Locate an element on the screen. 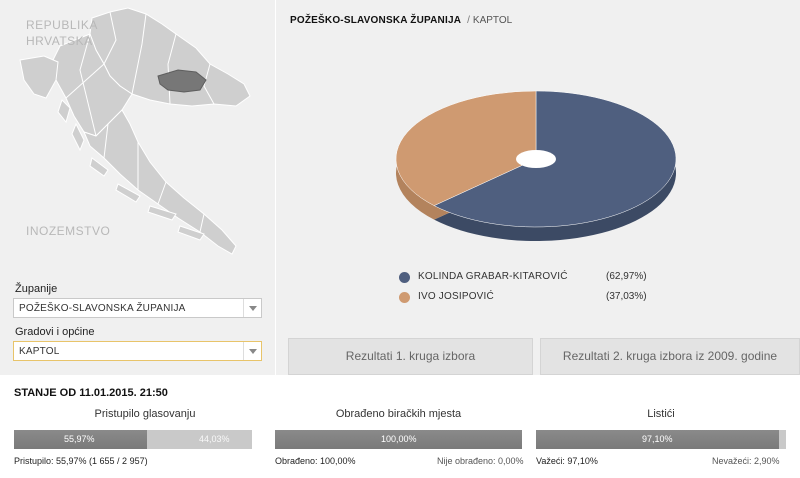  results-pie-chart is located at coordinates (536, 166).